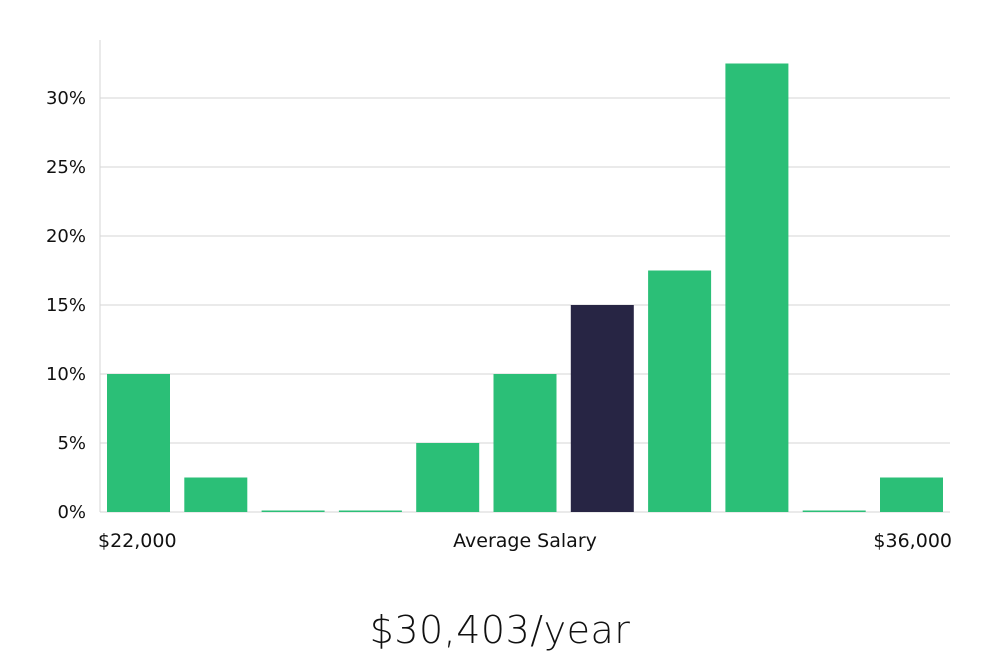  I want to click on x-axis-title: Average Salary, so click(525, 541).